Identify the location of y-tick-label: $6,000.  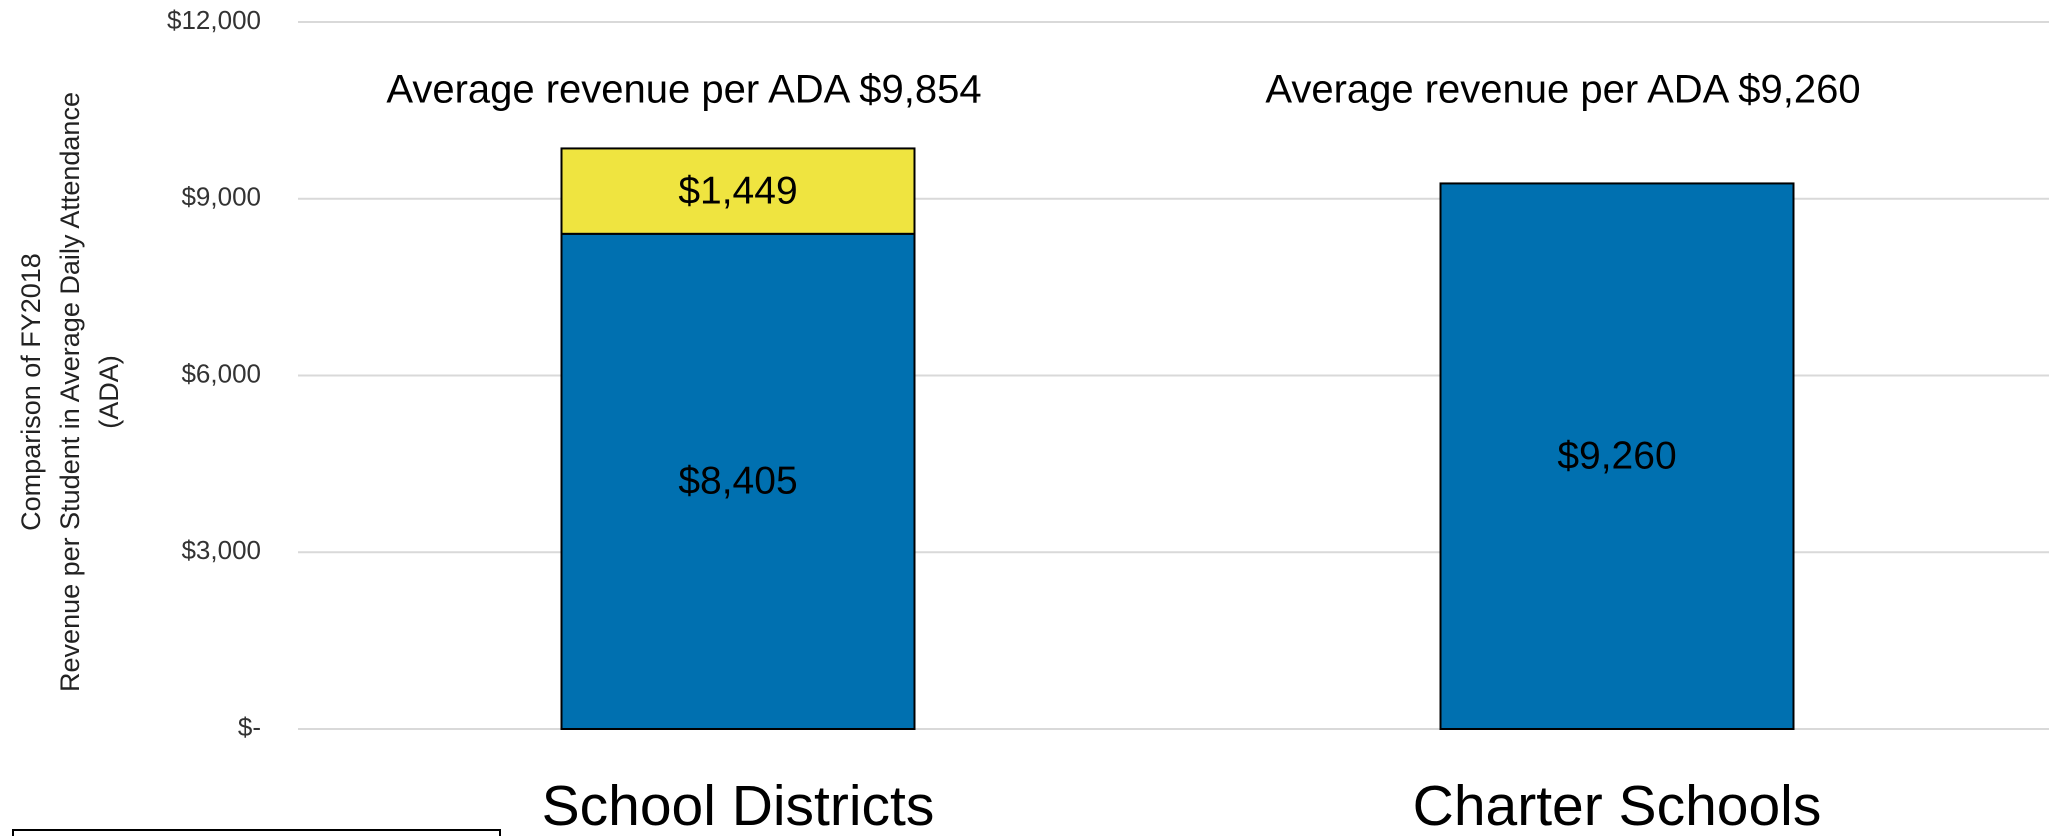
(221, 373).